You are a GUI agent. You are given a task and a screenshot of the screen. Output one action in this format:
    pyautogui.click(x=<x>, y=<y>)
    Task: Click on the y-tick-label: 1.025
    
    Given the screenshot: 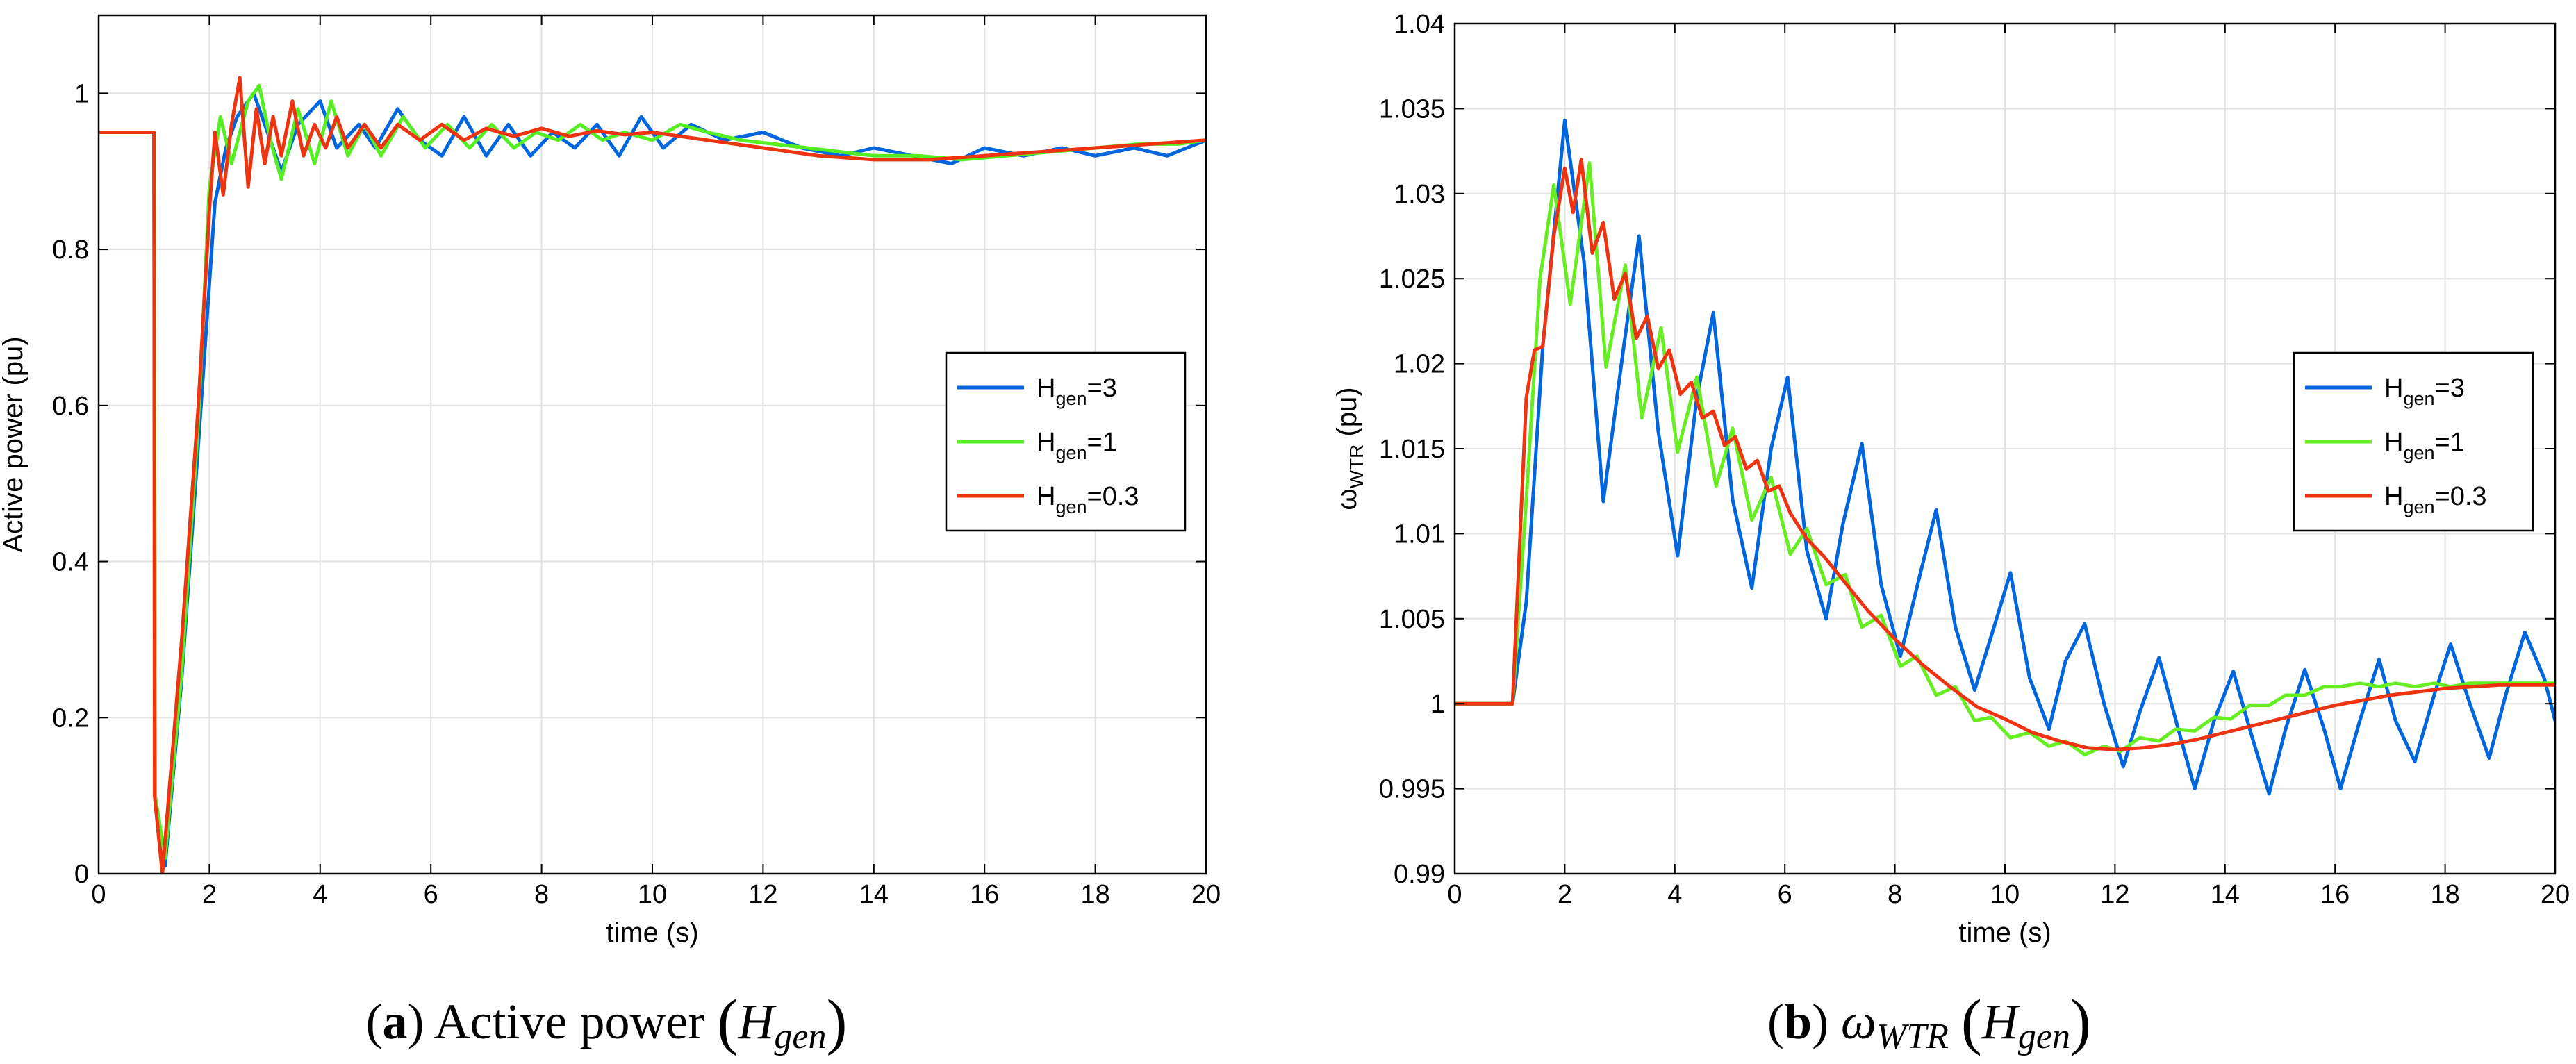 What is the action you would take?
    pyautogui.click(x=1412, y=279)
    